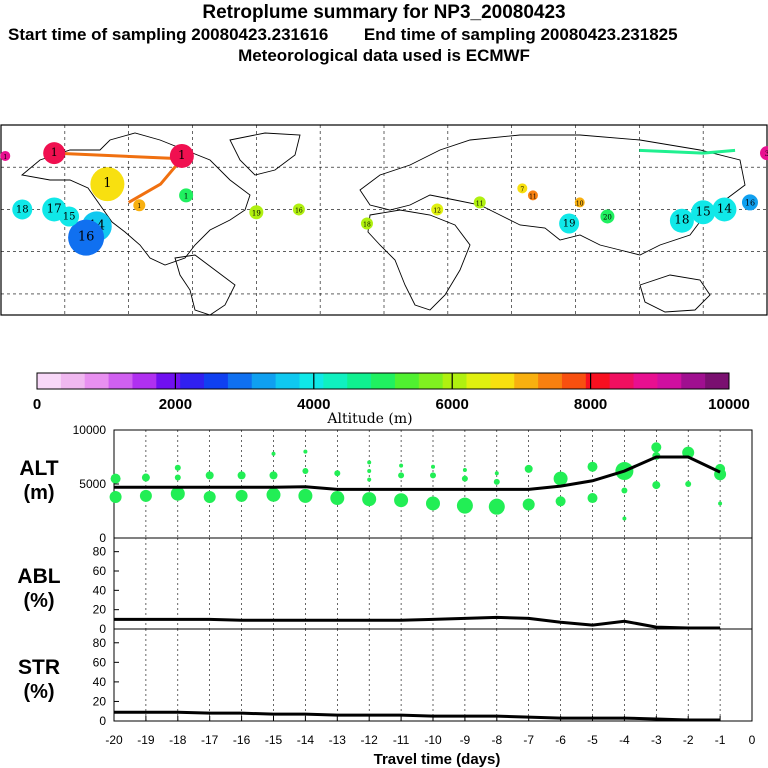  What do you see at coordinates (624, 740) in the screenshot?
I see `x-tick-label: -4` at bounding box center [624, 740].